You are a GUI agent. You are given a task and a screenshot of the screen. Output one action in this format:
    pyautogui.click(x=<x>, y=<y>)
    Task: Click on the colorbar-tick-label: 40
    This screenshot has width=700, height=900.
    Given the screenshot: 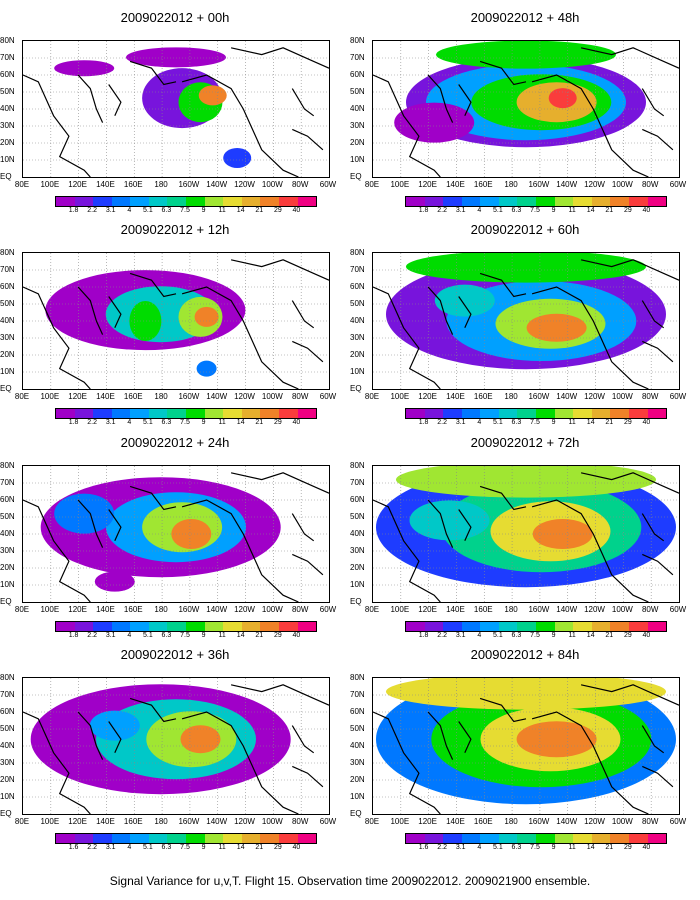 What is the action you would take?
    pyautogui.click(x=296, y=422)
    